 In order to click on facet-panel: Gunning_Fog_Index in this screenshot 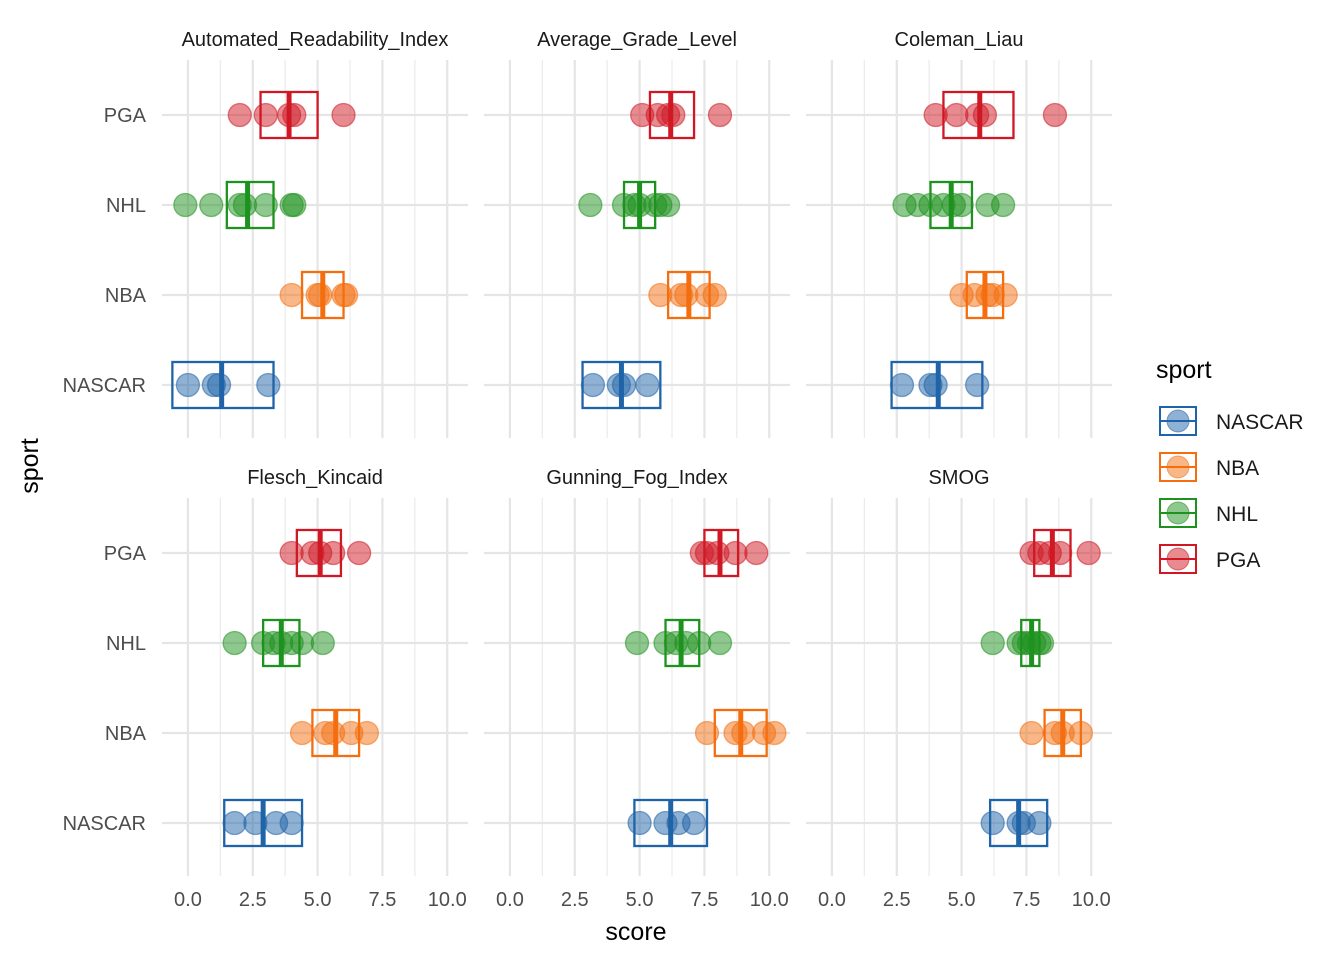, I will do `click(637, 671)`.